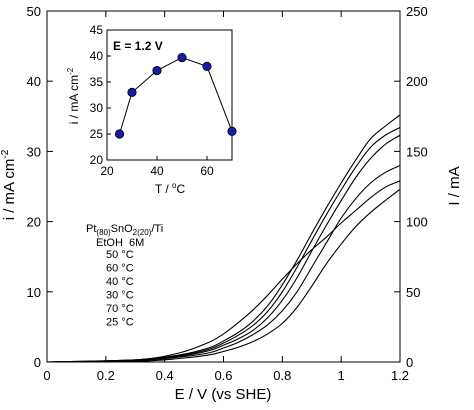 The image size is (474, 410). Describe the element at coordinates (417, 222) in the screenshot. I see `right-y-tick-label: 100` at that location.